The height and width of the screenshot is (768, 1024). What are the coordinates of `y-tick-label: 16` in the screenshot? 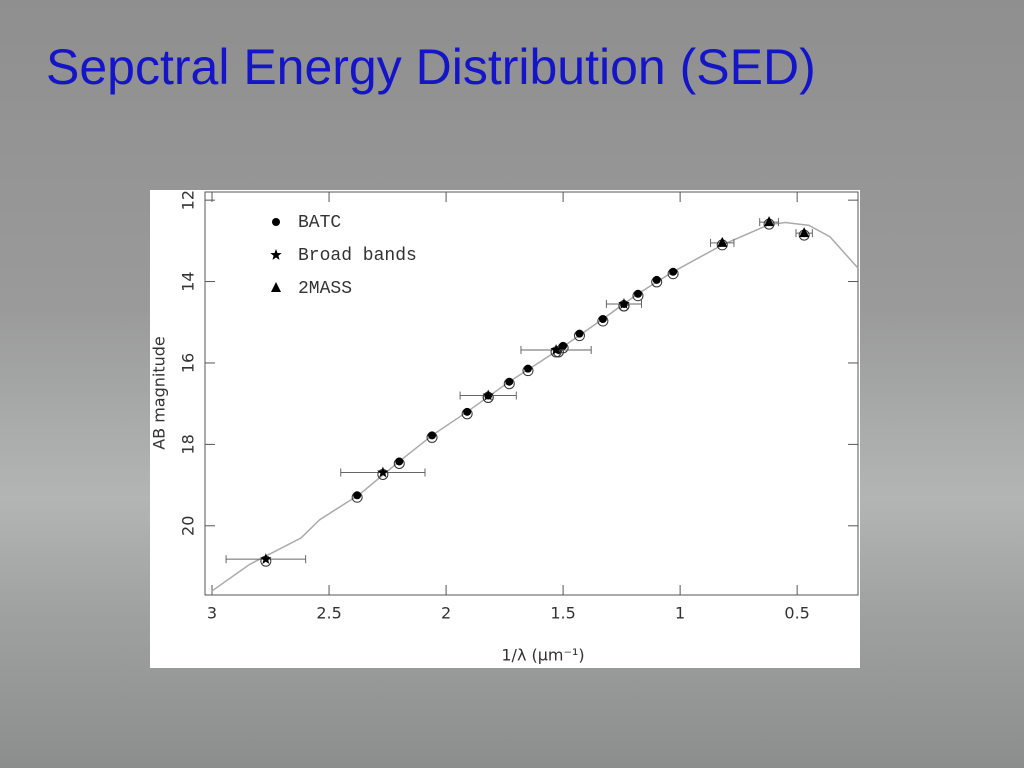 It's located at (188, 363).